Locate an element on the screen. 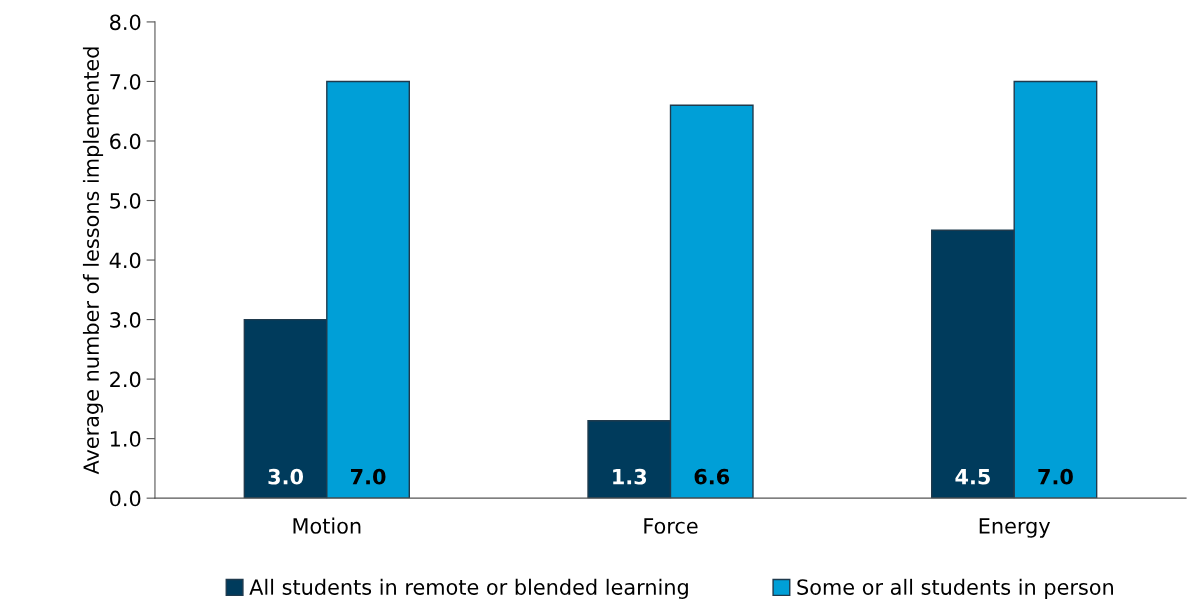 This screenshot has height=609, width=1192. y-tick-label: 3.0 is located at coordinates (125, 320).